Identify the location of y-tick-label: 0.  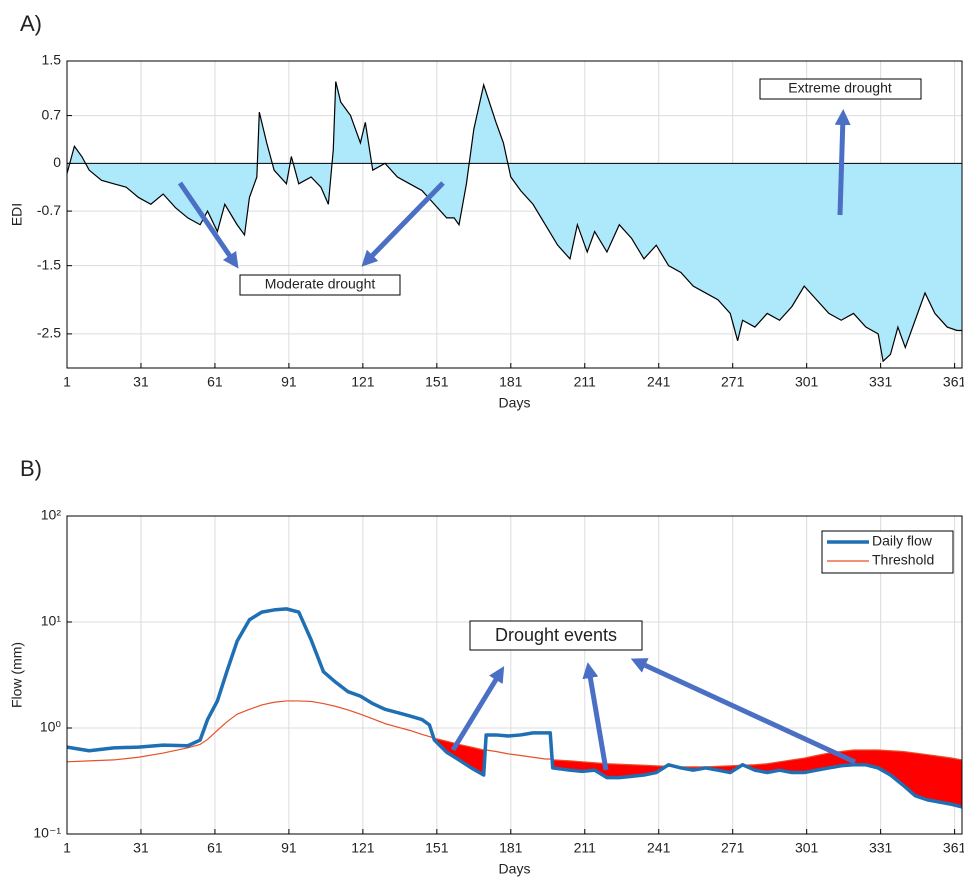
(57, 162).